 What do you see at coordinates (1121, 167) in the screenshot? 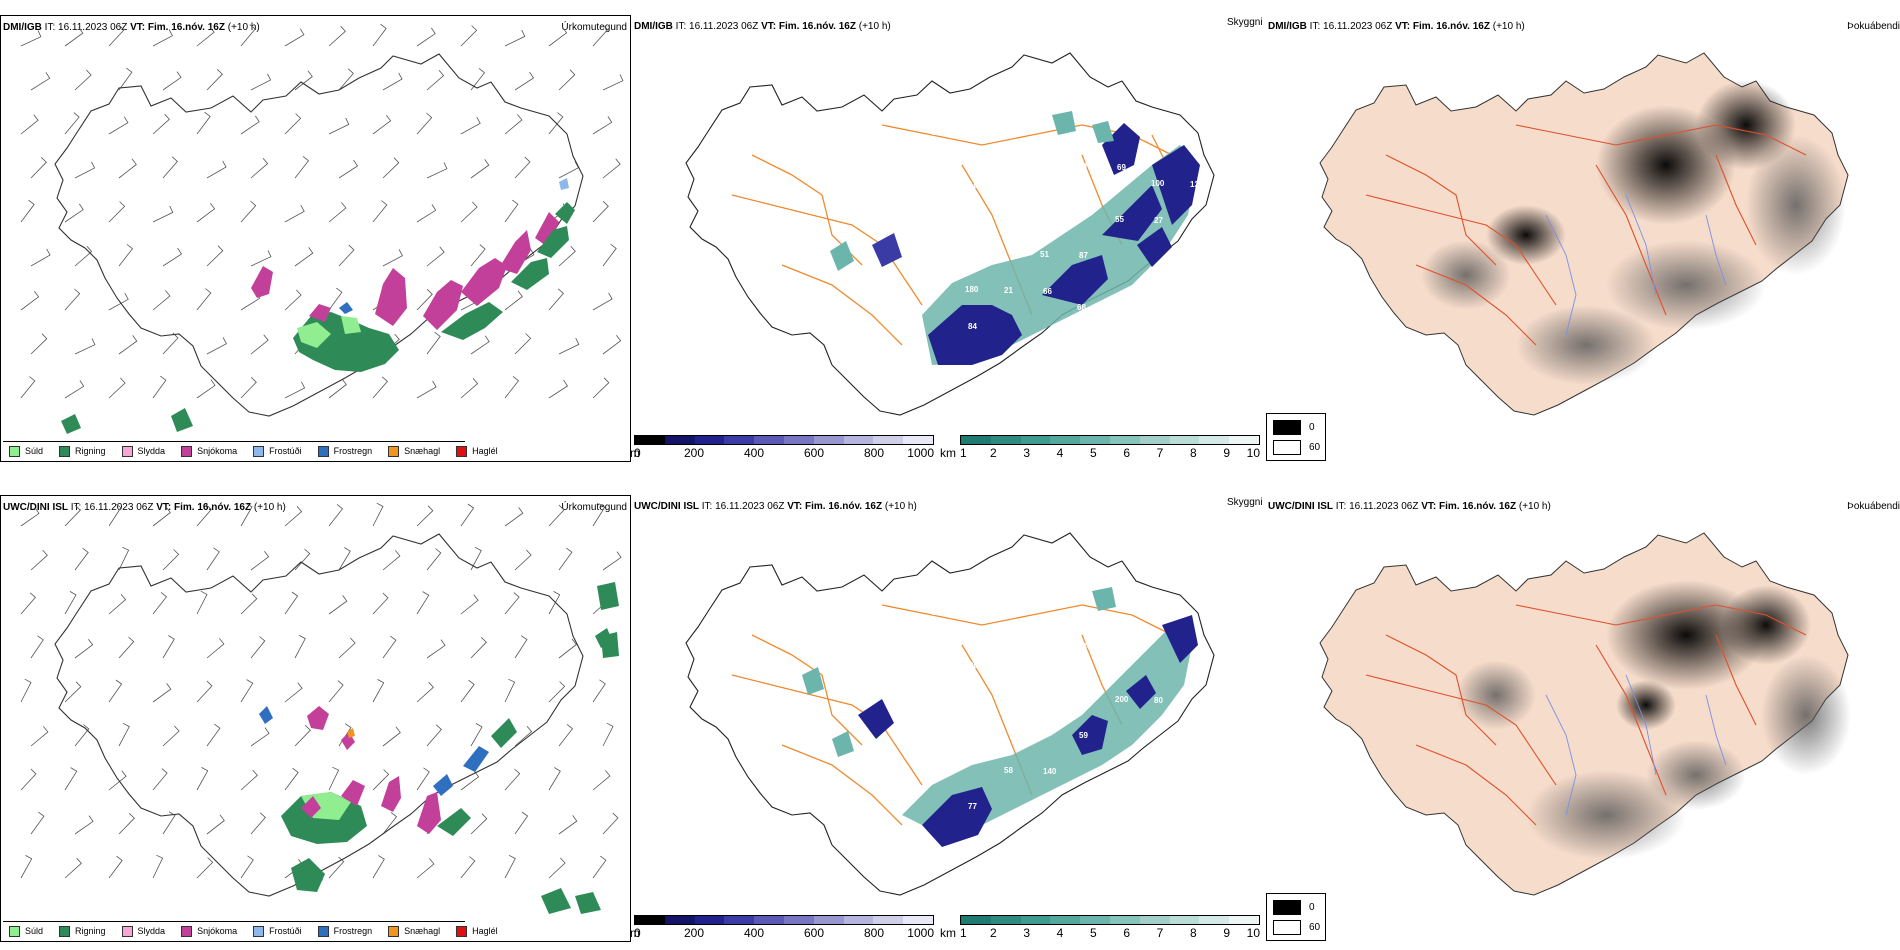
I see `visibility-value: 69` at bounding box center [1121, 167].